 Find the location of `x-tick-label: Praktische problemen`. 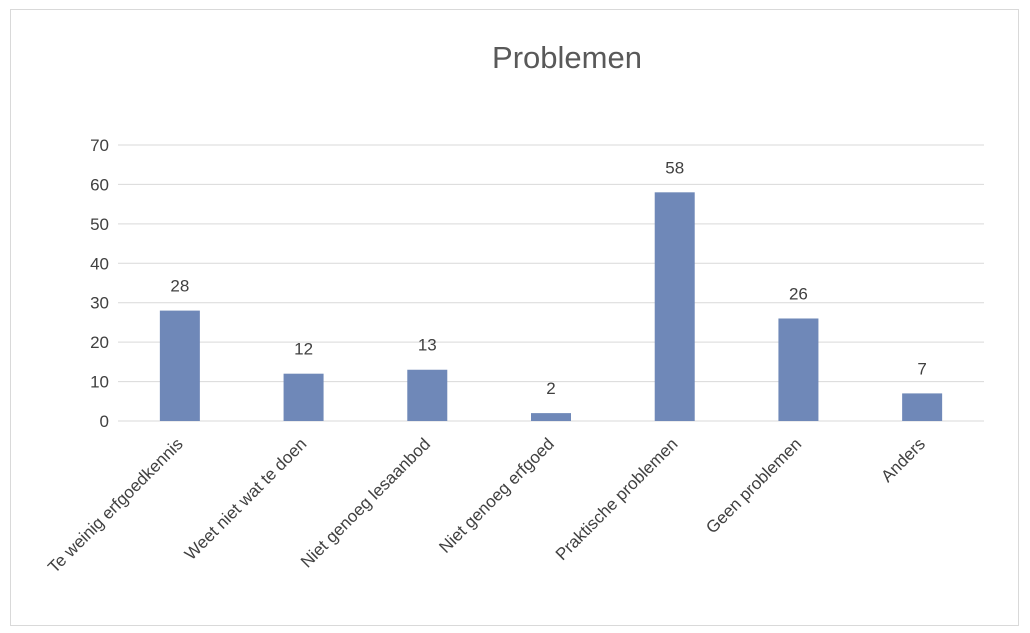

x-tick-label: Praktische problemen is located at coordinates (617, 499).